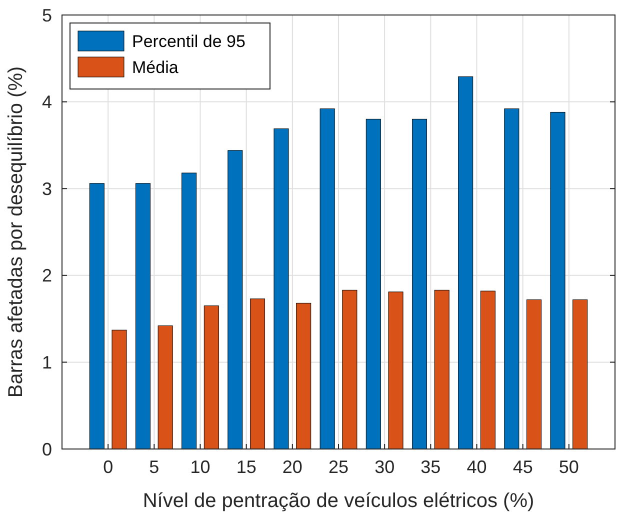  I want to click on x-tick-label: 10, so click(200, 467).